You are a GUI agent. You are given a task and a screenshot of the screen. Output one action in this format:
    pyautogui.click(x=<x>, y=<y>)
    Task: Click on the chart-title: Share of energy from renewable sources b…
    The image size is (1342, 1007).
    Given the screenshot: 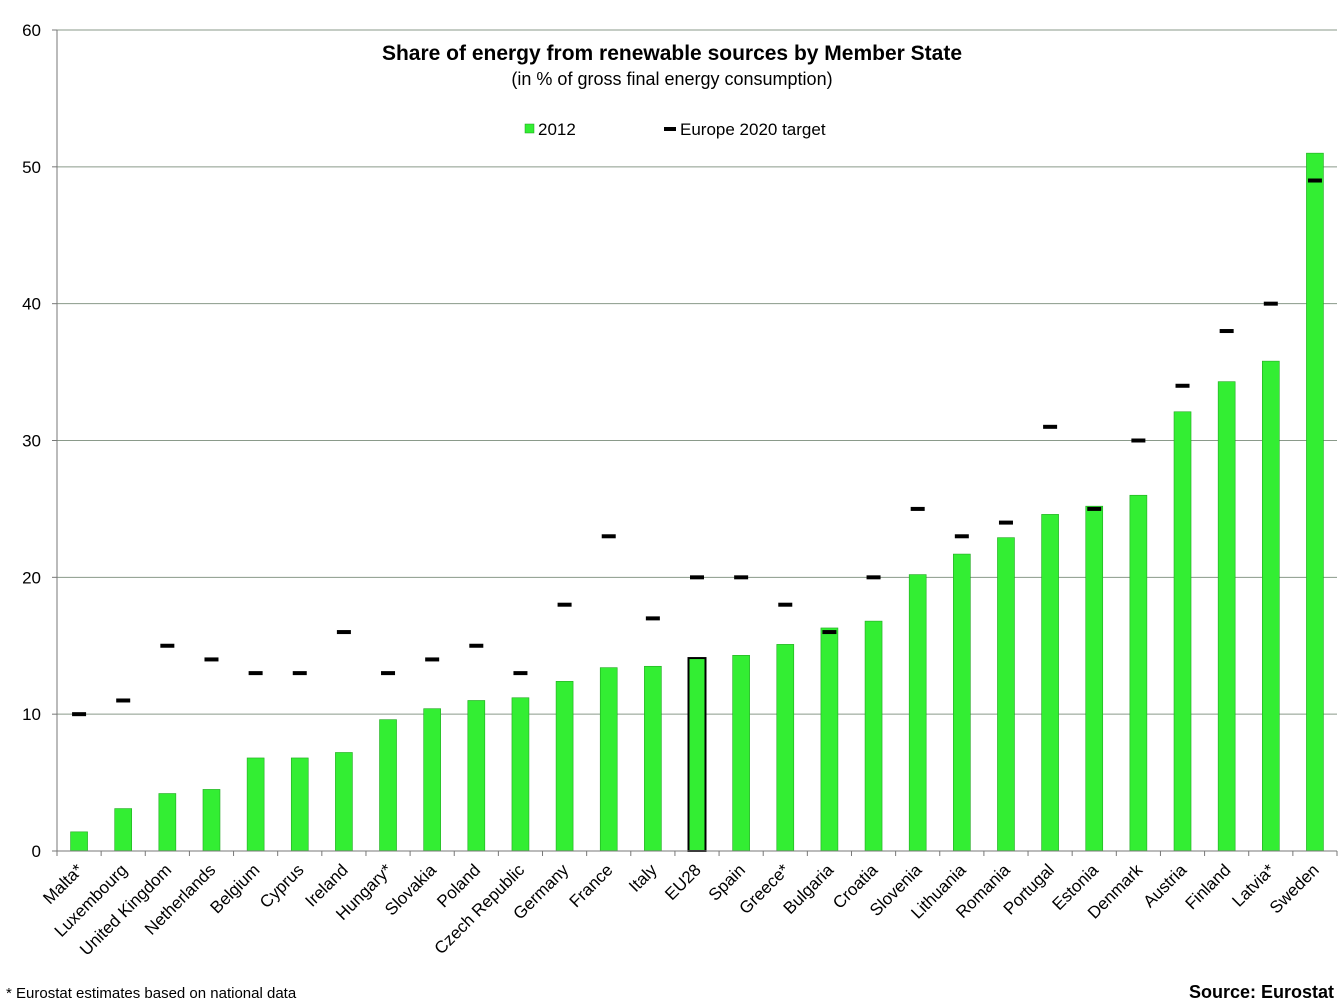 What is the action you would take?
    pyautogui.click(x=672, y=53)
    